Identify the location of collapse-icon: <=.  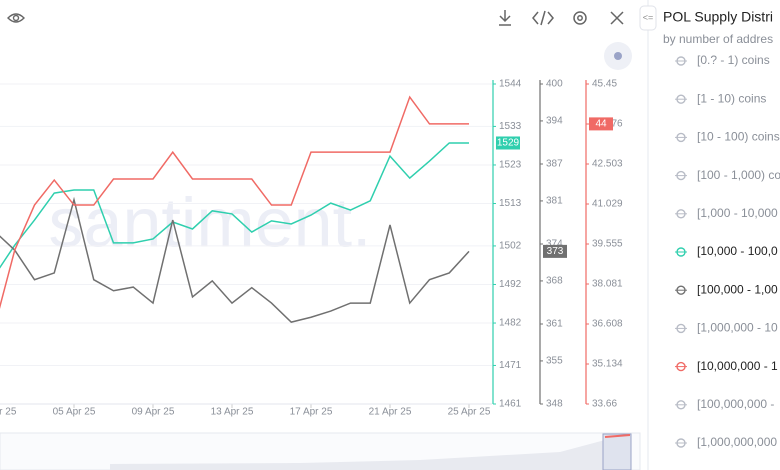
(648, 17).